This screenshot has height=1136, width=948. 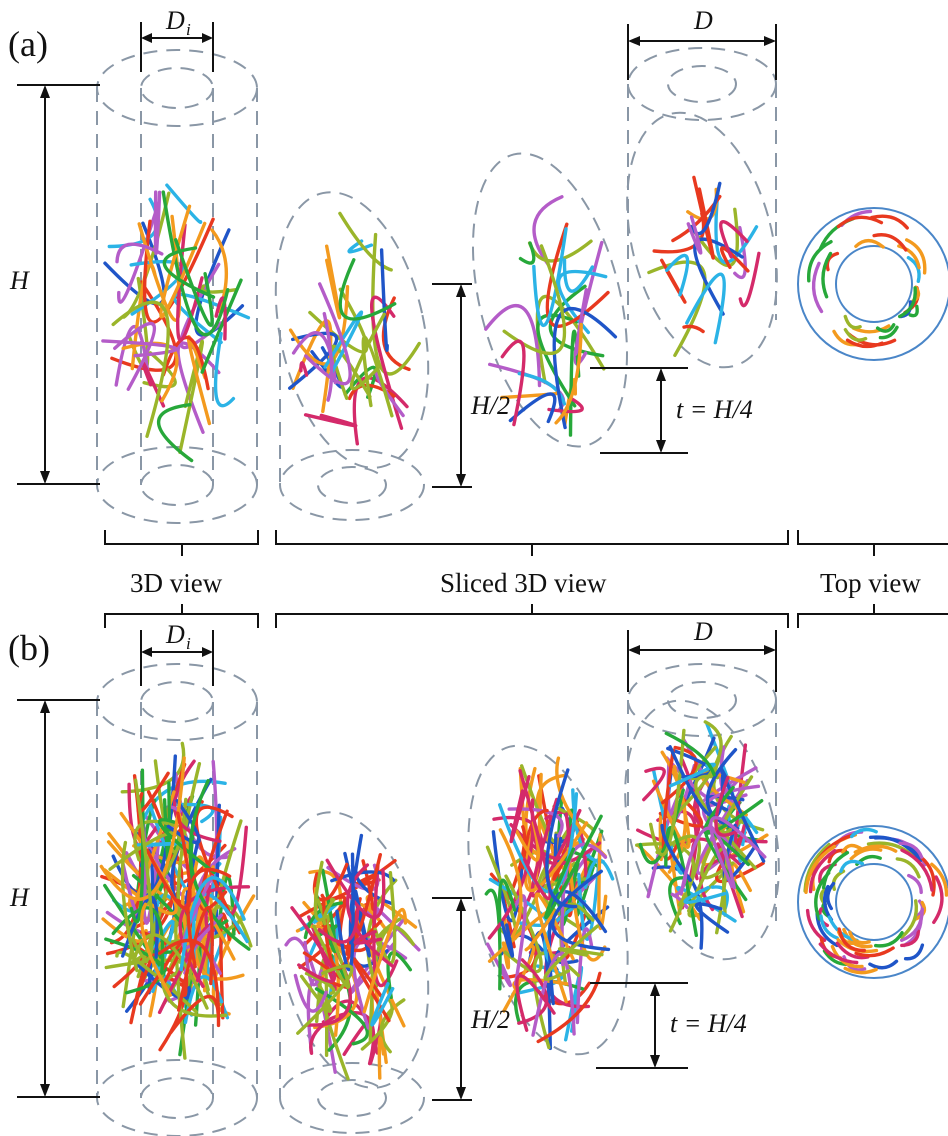 What do you see at coordinates (523, 583) in the screenshot?
I see `view-label-sliced: Sliced 3D view` at bounding box center [523, 583].